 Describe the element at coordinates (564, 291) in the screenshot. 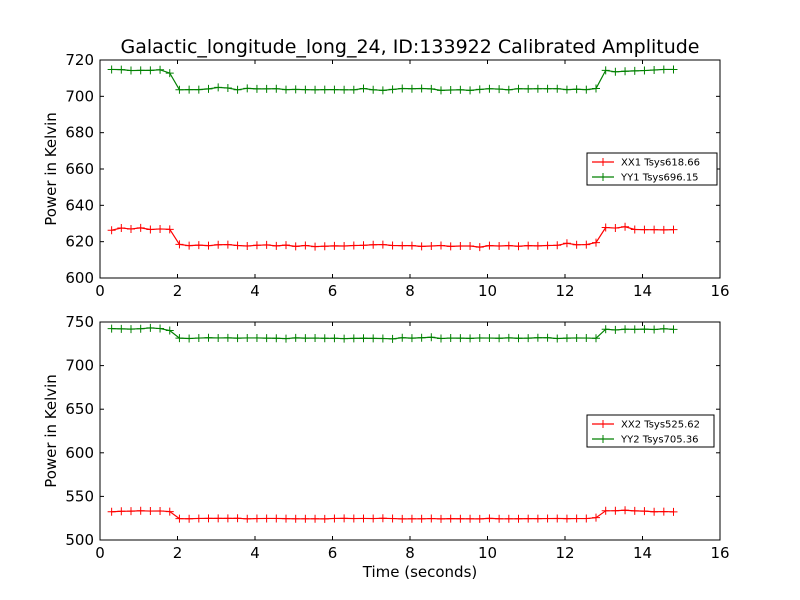

I see `x-tick-label: 12` at that location.